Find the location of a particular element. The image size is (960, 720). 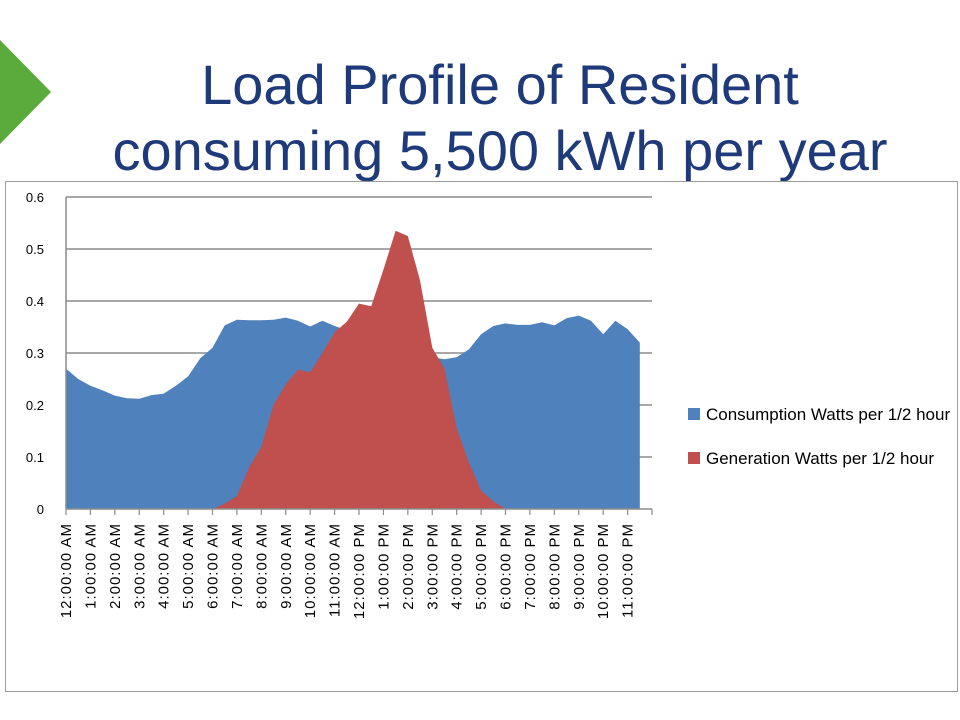

x-tick-label: 1:00:00 PM is located at coordinates (383, 566).